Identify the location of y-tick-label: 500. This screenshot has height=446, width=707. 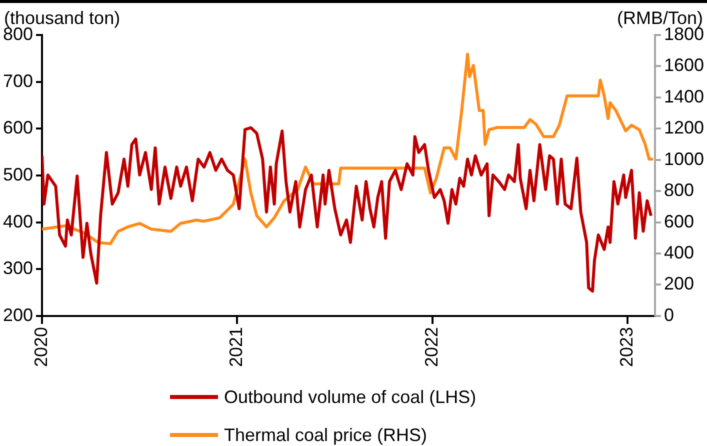
(18, 174).